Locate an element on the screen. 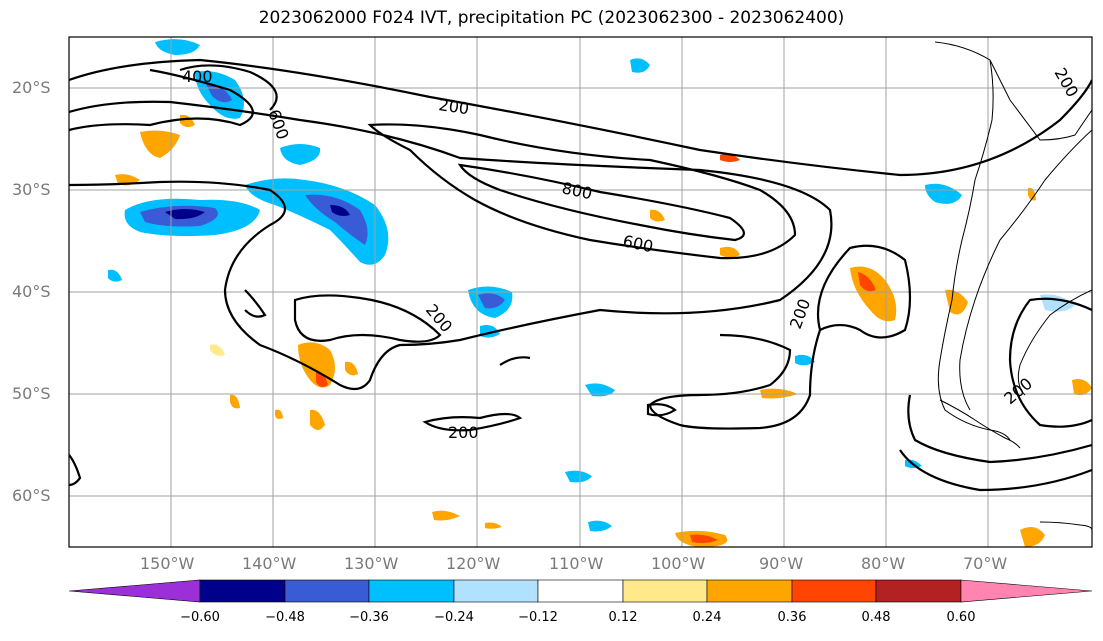 The width and height of the screenshot is (1103, 641). longitude-label: 120°W is located at coordinates (473, 563).